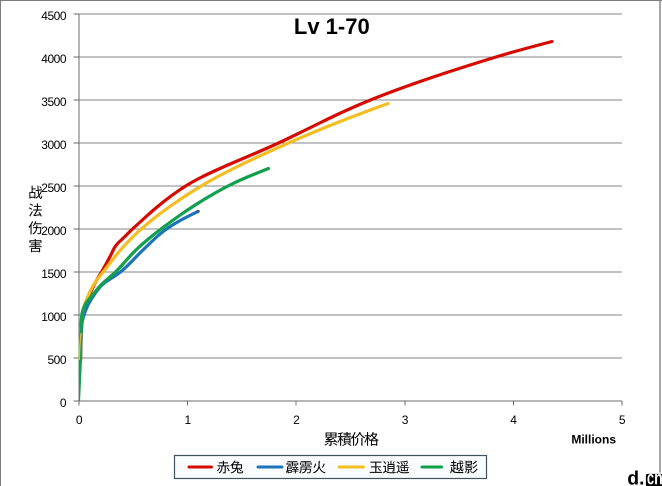  What do you see at coordinates (513, 420) in the screenshot?
I see `svg-text: 4` at bounding box center [513, 420].